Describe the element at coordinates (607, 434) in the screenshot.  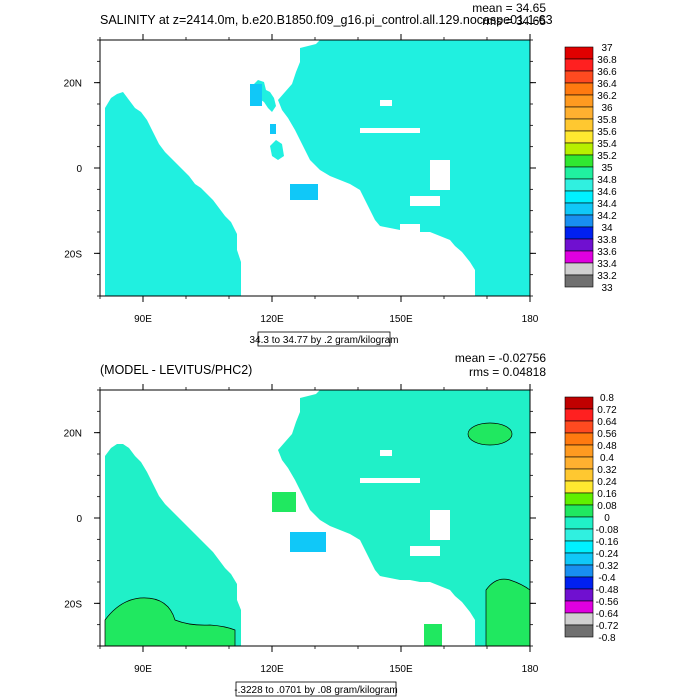
I see `colorbar-label: 0.56` at that location.